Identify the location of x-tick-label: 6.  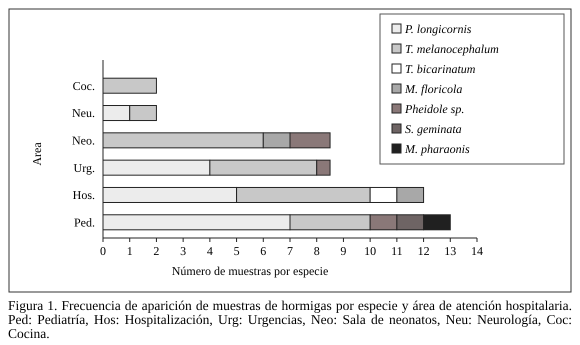
(263, 251).